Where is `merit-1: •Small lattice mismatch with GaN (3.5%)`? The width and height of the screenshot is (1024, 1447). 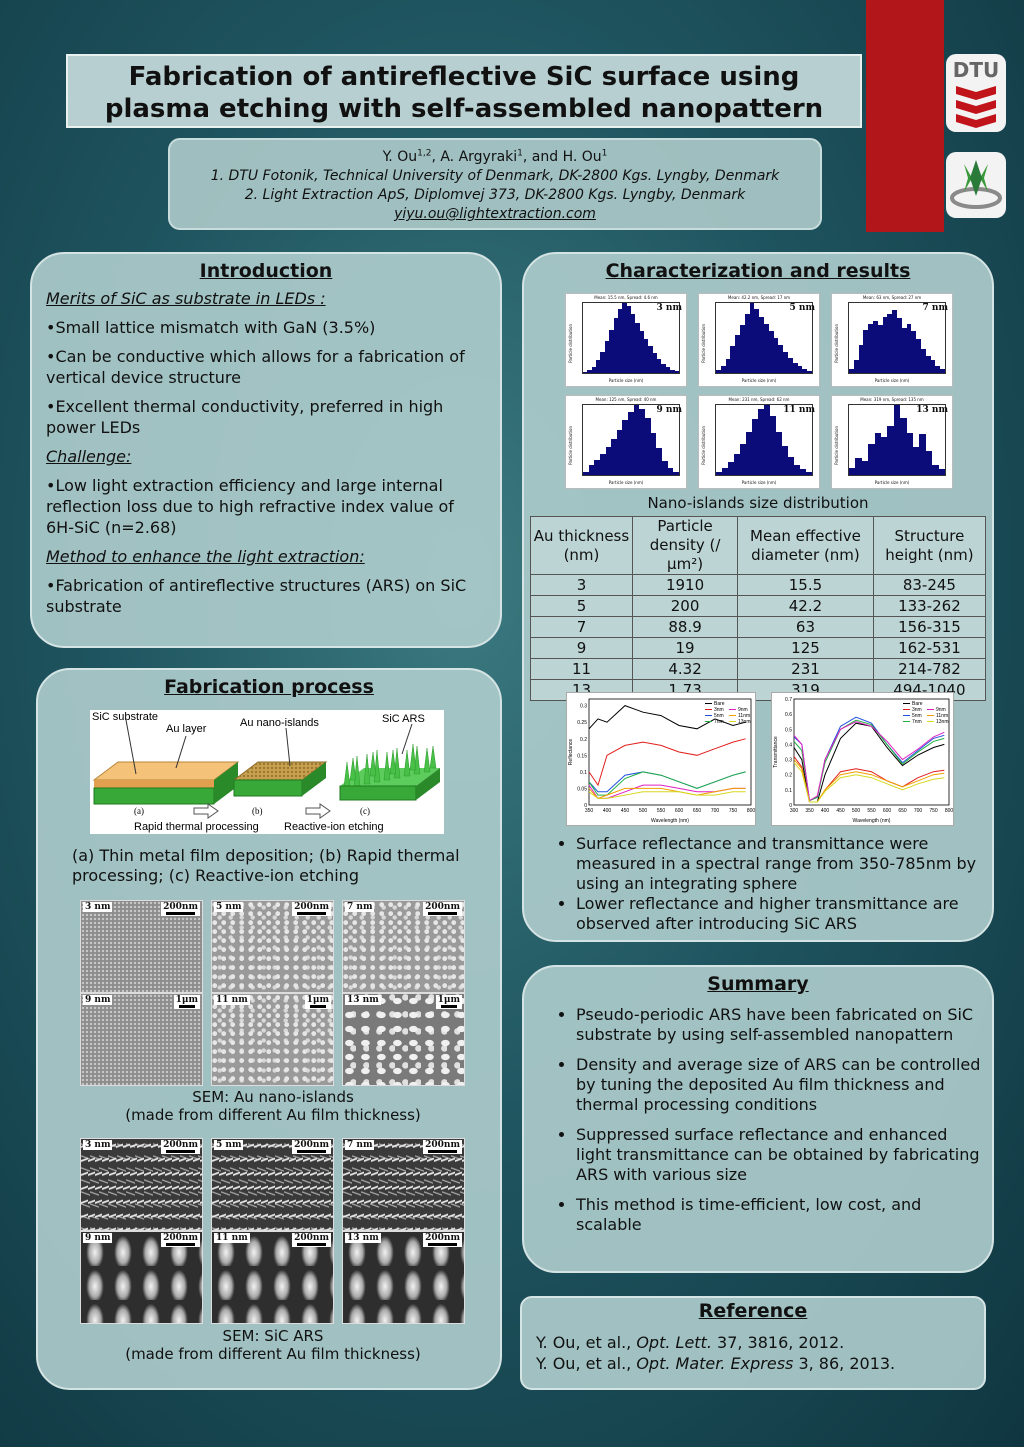 merit-1: •Small lattice mismatch with GaN (3.5%) is located at coordinates (211, 327).